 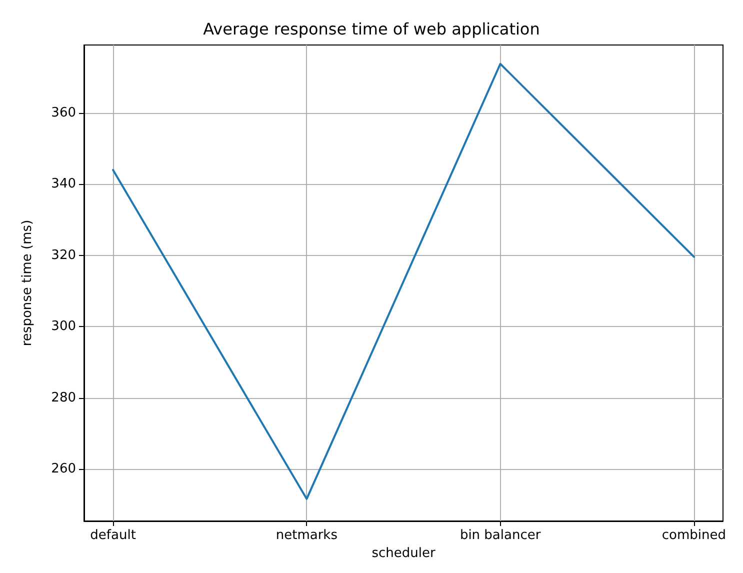 I want to click on y-tick-label: 360, so click(x=63, y=113).